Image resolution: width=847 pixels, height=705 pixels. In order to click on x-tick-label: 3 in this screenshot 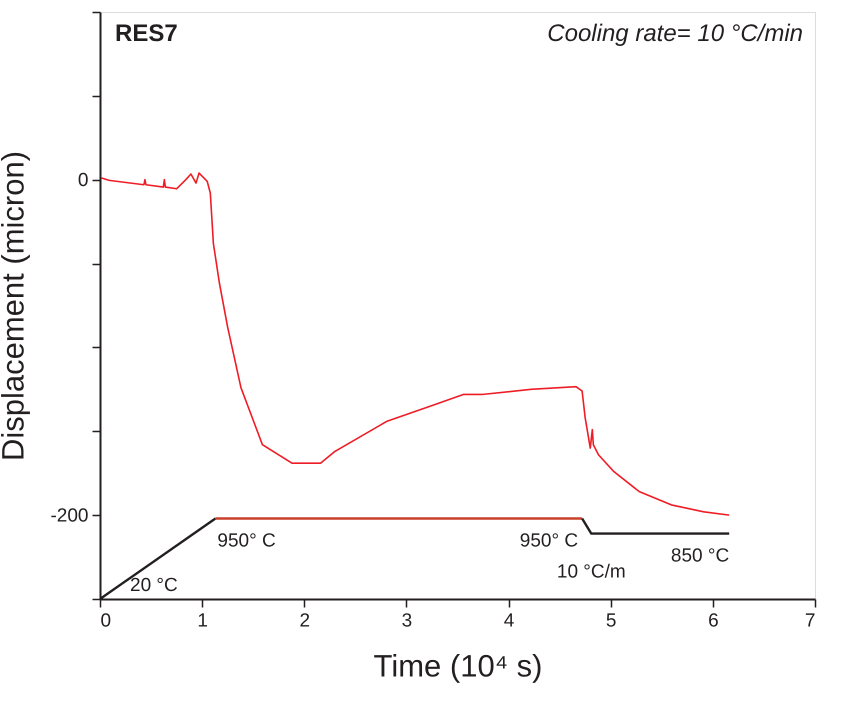, I will do `click(407, 621)`.